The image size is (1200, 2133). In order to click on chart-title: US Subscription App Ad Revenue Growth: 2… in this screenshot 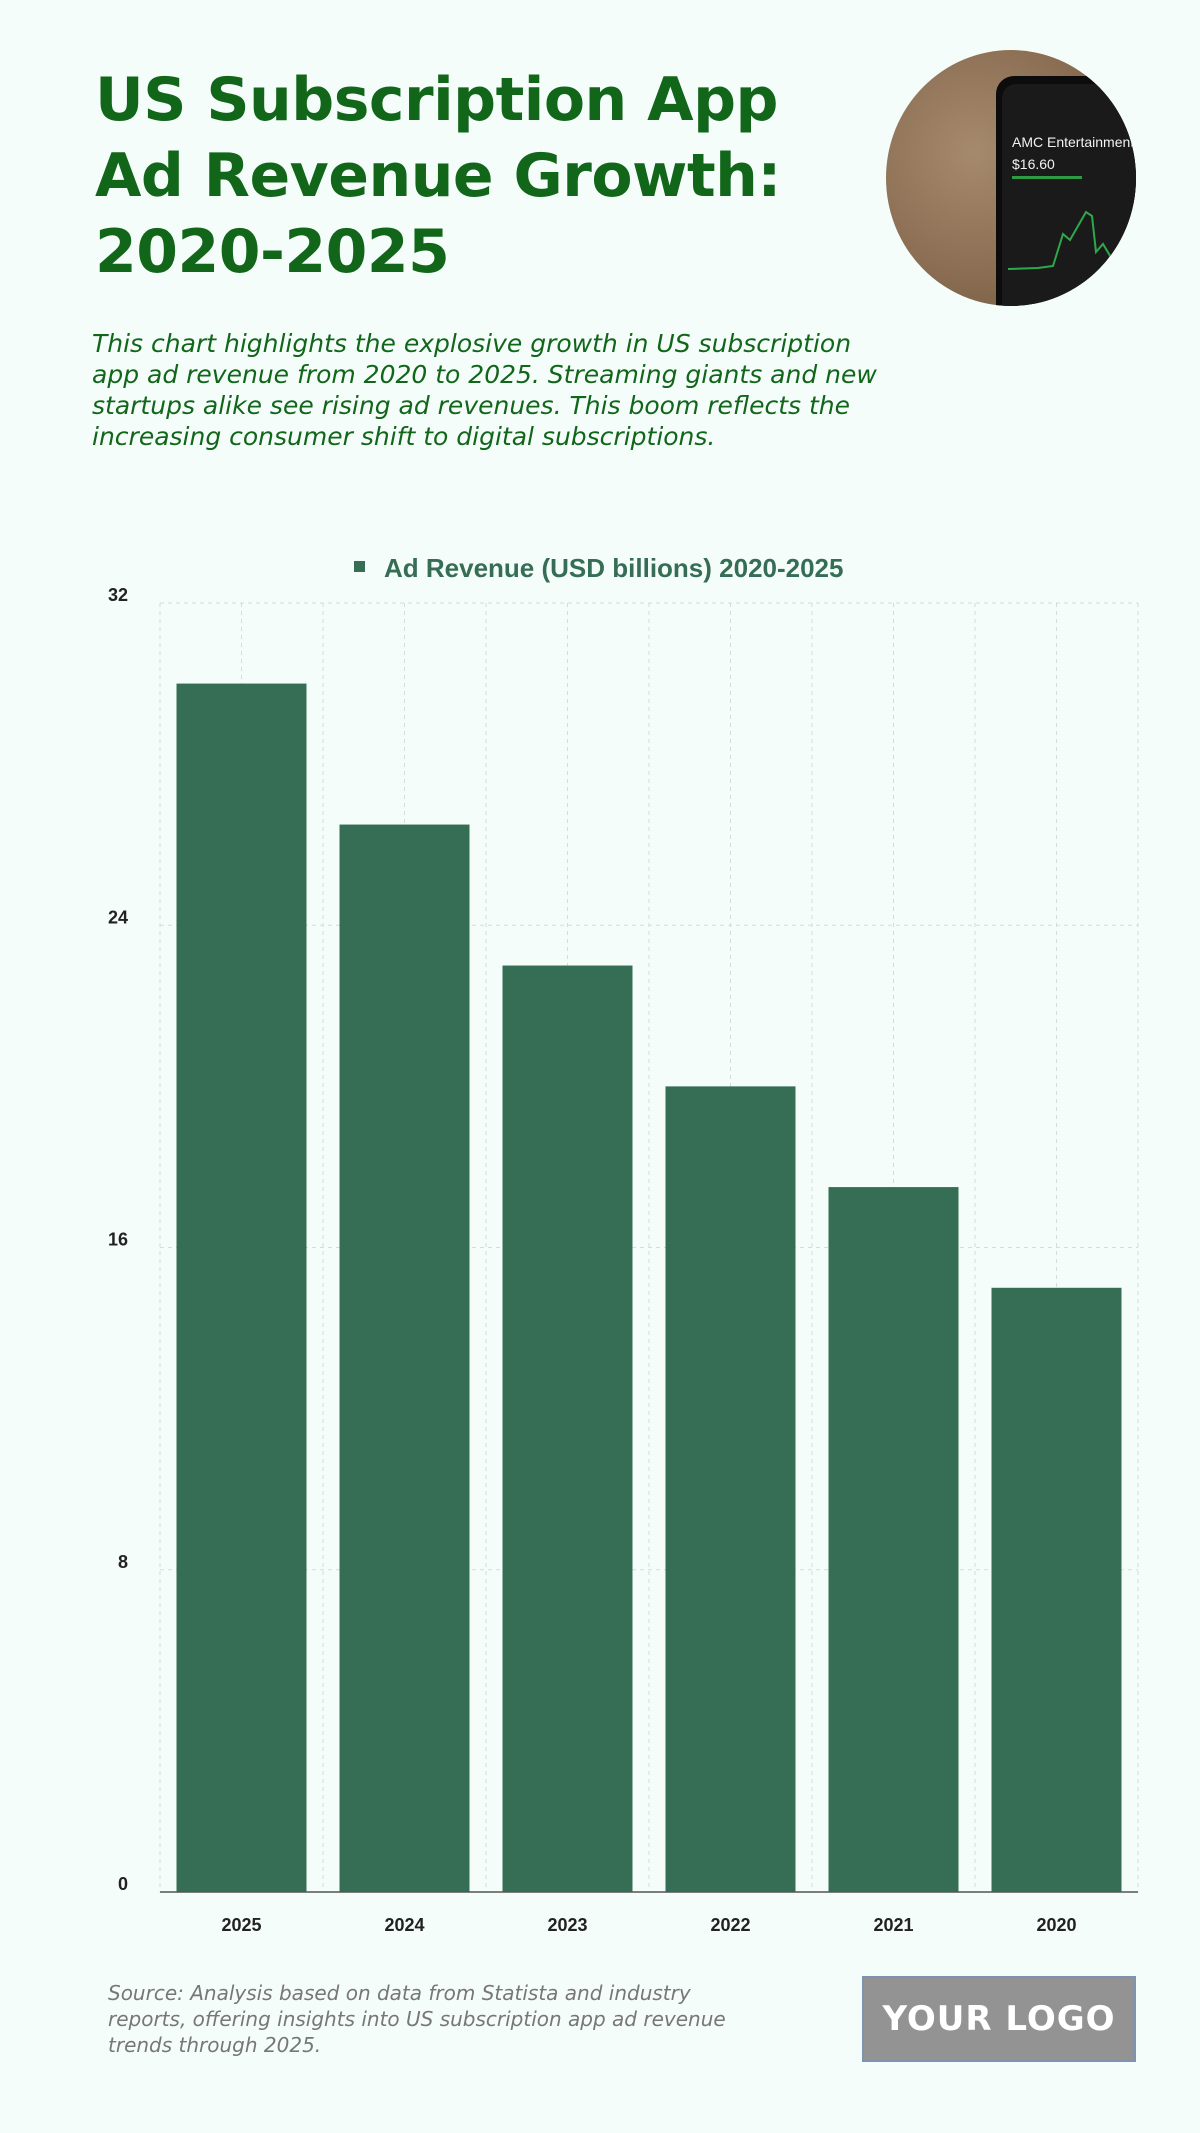, I will do `click(438, 176)`.